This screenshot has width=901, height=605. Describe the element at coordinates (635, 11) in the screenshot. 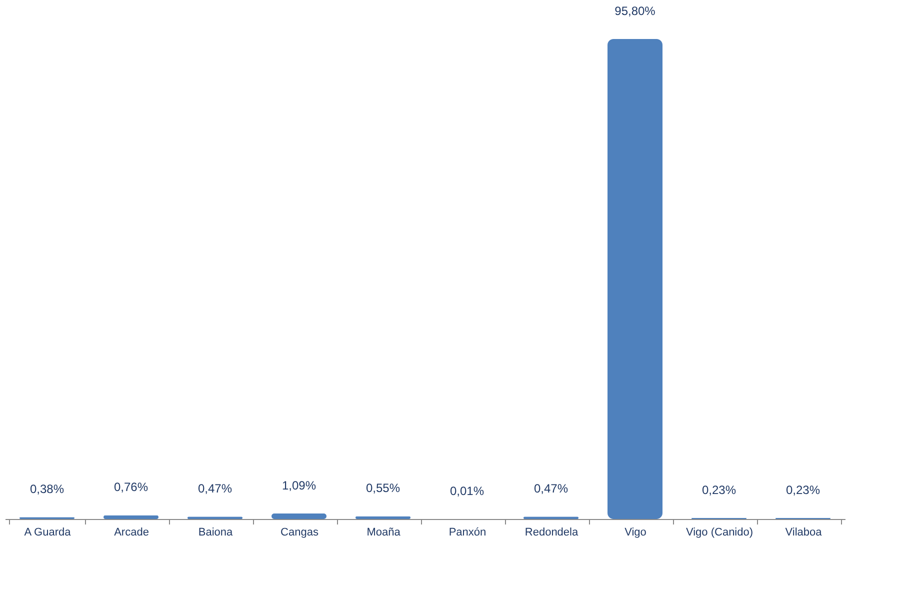

I see `data-label: 95,80%` at that location.